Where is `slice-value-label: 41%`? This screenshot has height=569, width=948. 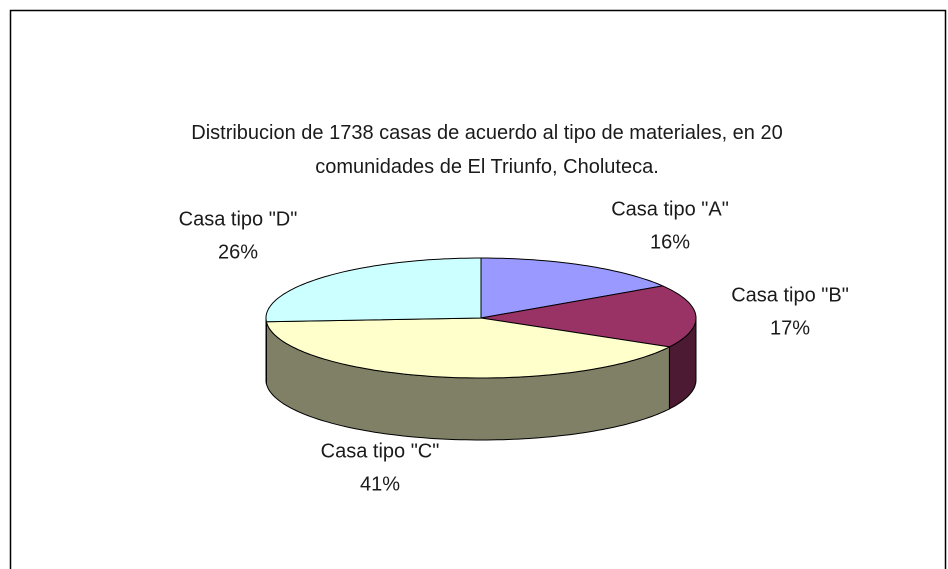
slice-value-label: 41% is located at coordinates (380, 484).